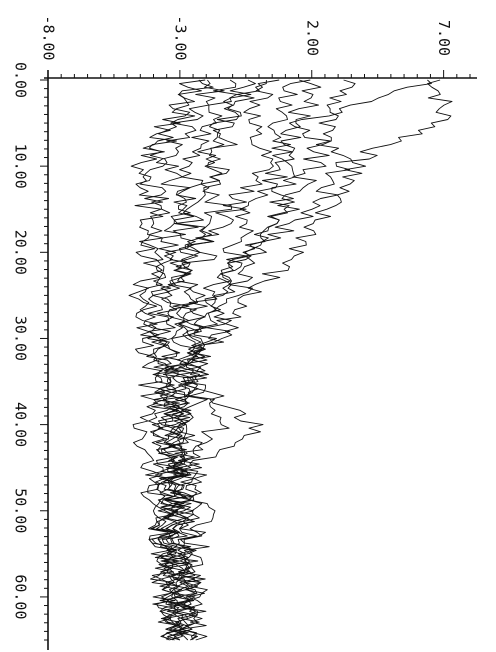 The height and width of the screenshot is (652, 496). What do you see at coordinates (312, 38) in the screenshot?
I see `y-tick-label: 2.00` at bounding box center [312, 38].